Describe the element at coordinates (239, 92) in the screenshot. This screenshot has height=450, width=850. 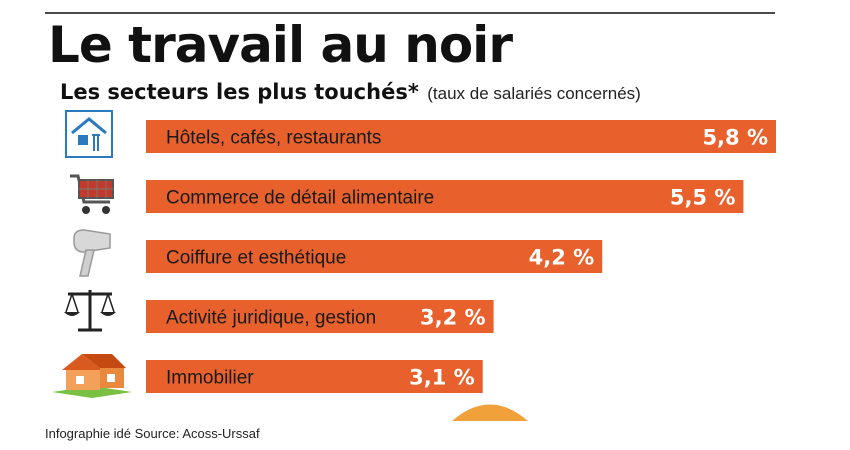
I see `chart-subtitle: Les secteurs les plus touchés*` at that location.